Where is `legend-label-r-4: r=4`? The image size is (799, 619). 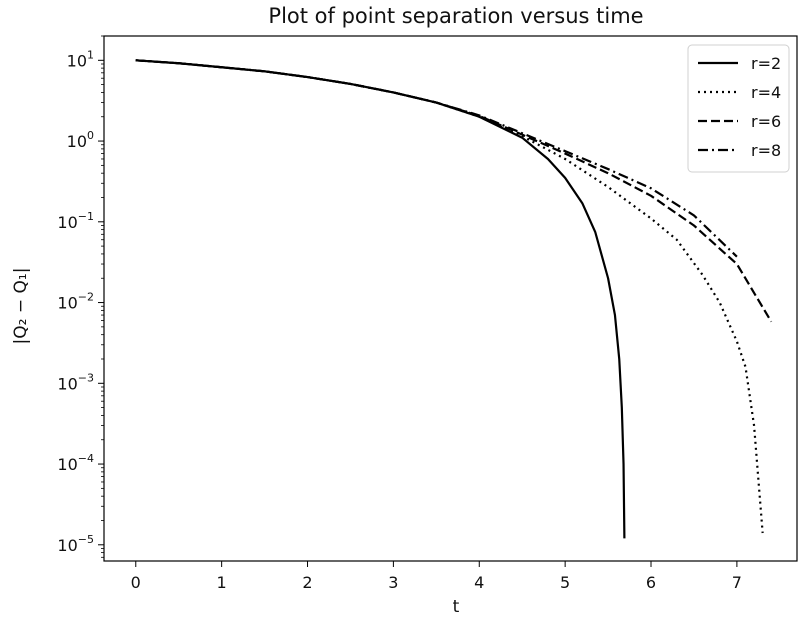 legend-label-r-4: r=4 is located at coordinates (766, 92).